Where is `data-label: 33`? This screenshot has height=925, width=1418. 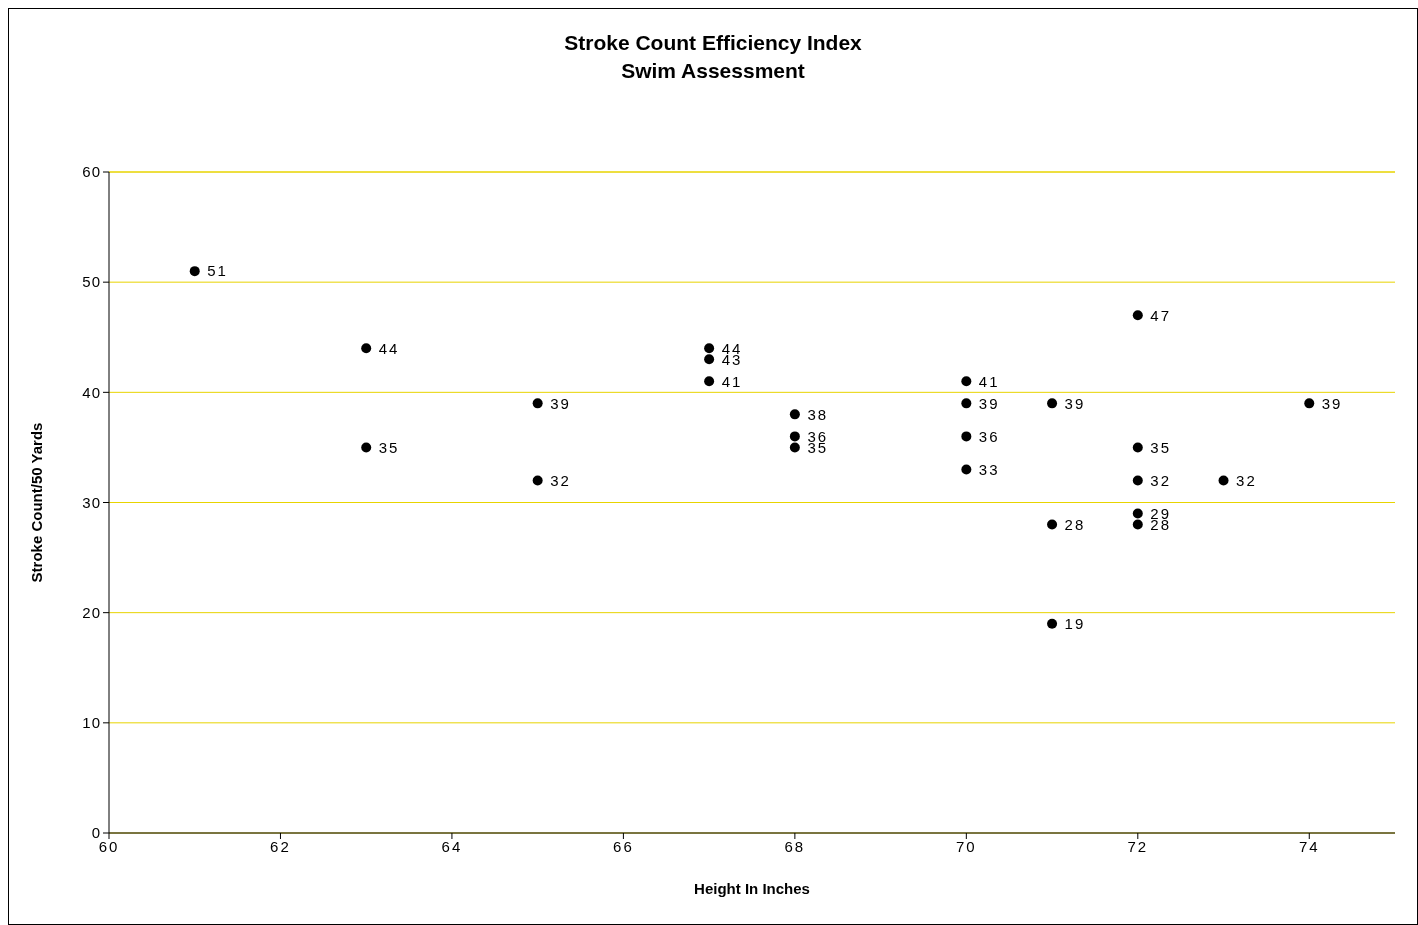
data-label: 33 is located at coordinates (989, 469).